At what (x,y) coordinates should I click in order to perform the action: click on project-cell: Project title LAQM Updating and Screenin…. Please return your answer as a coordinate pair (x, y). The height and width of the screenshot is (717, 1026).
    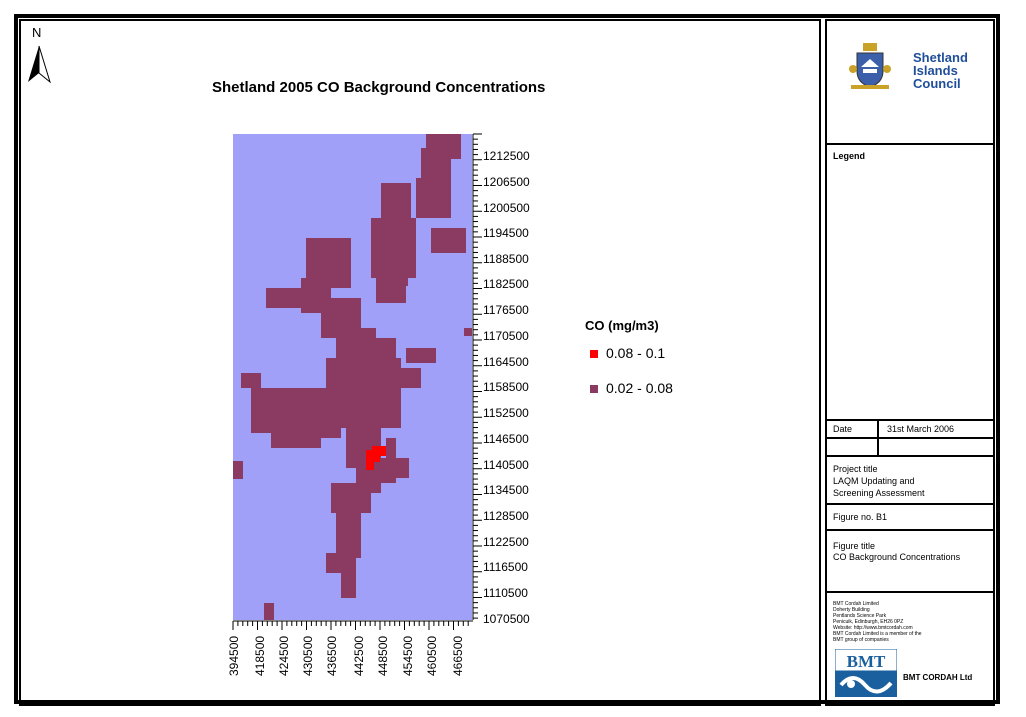
    Looking at the image, I should click on (910, 481).